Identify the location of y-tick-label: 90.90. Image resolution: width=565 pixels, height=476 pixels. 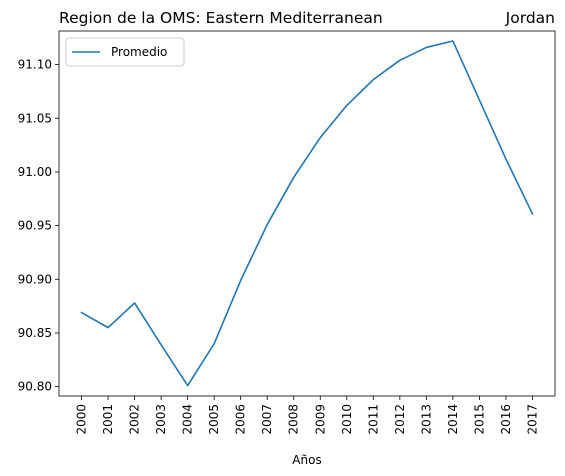
(35, 279).